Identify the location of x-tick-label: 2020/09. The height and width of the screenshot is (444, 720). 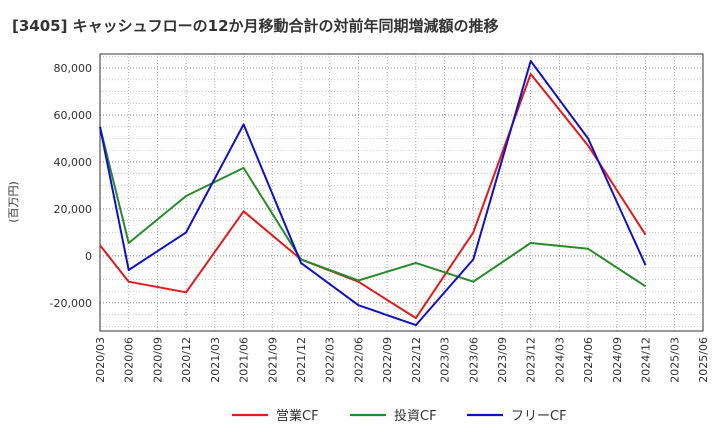
(157, 360).